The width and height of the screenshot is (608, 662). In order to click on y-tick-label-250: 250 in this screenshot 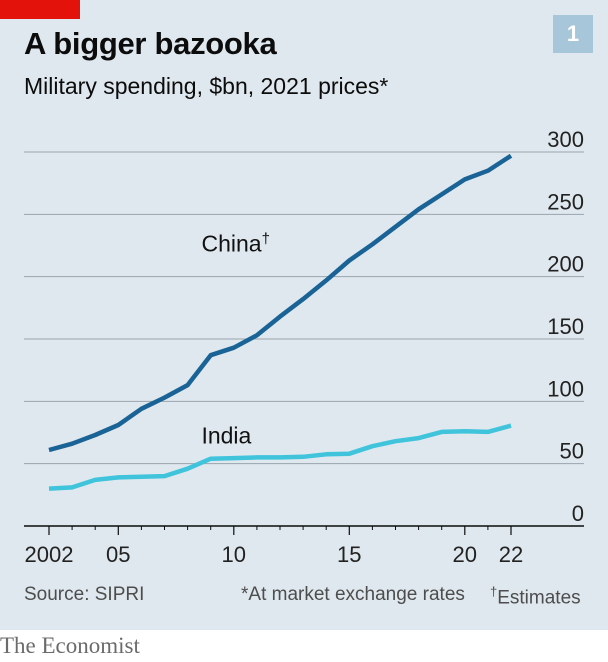, I will do `click(565, 201)`.